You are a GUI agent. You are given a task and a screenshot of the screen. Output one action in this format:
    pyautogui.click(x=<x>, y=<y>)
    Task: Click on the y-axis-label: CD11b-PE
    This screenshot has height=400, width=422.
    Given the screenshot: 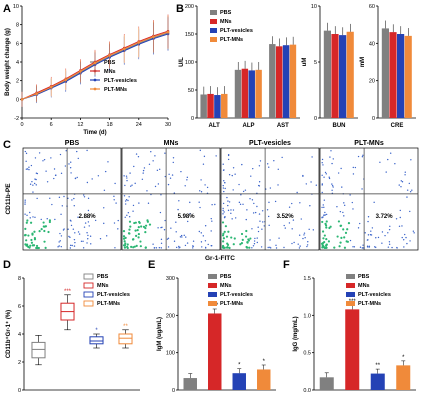 What is the action you would take?
    pyautogui.click(x=8, y=199)
    